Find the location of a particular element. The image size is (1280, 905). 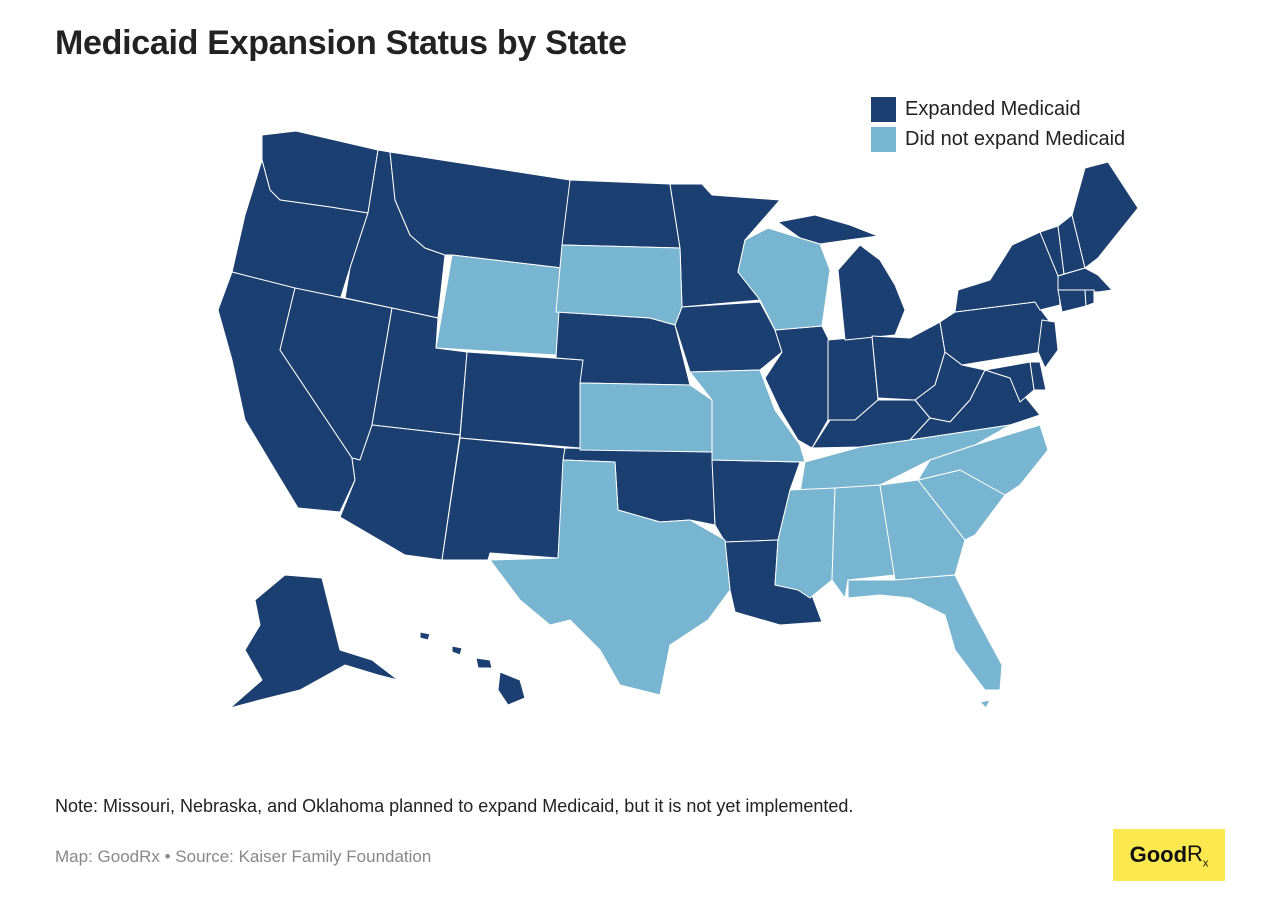

legend-swatch-not-expanded is located at coordinates (883, 139).